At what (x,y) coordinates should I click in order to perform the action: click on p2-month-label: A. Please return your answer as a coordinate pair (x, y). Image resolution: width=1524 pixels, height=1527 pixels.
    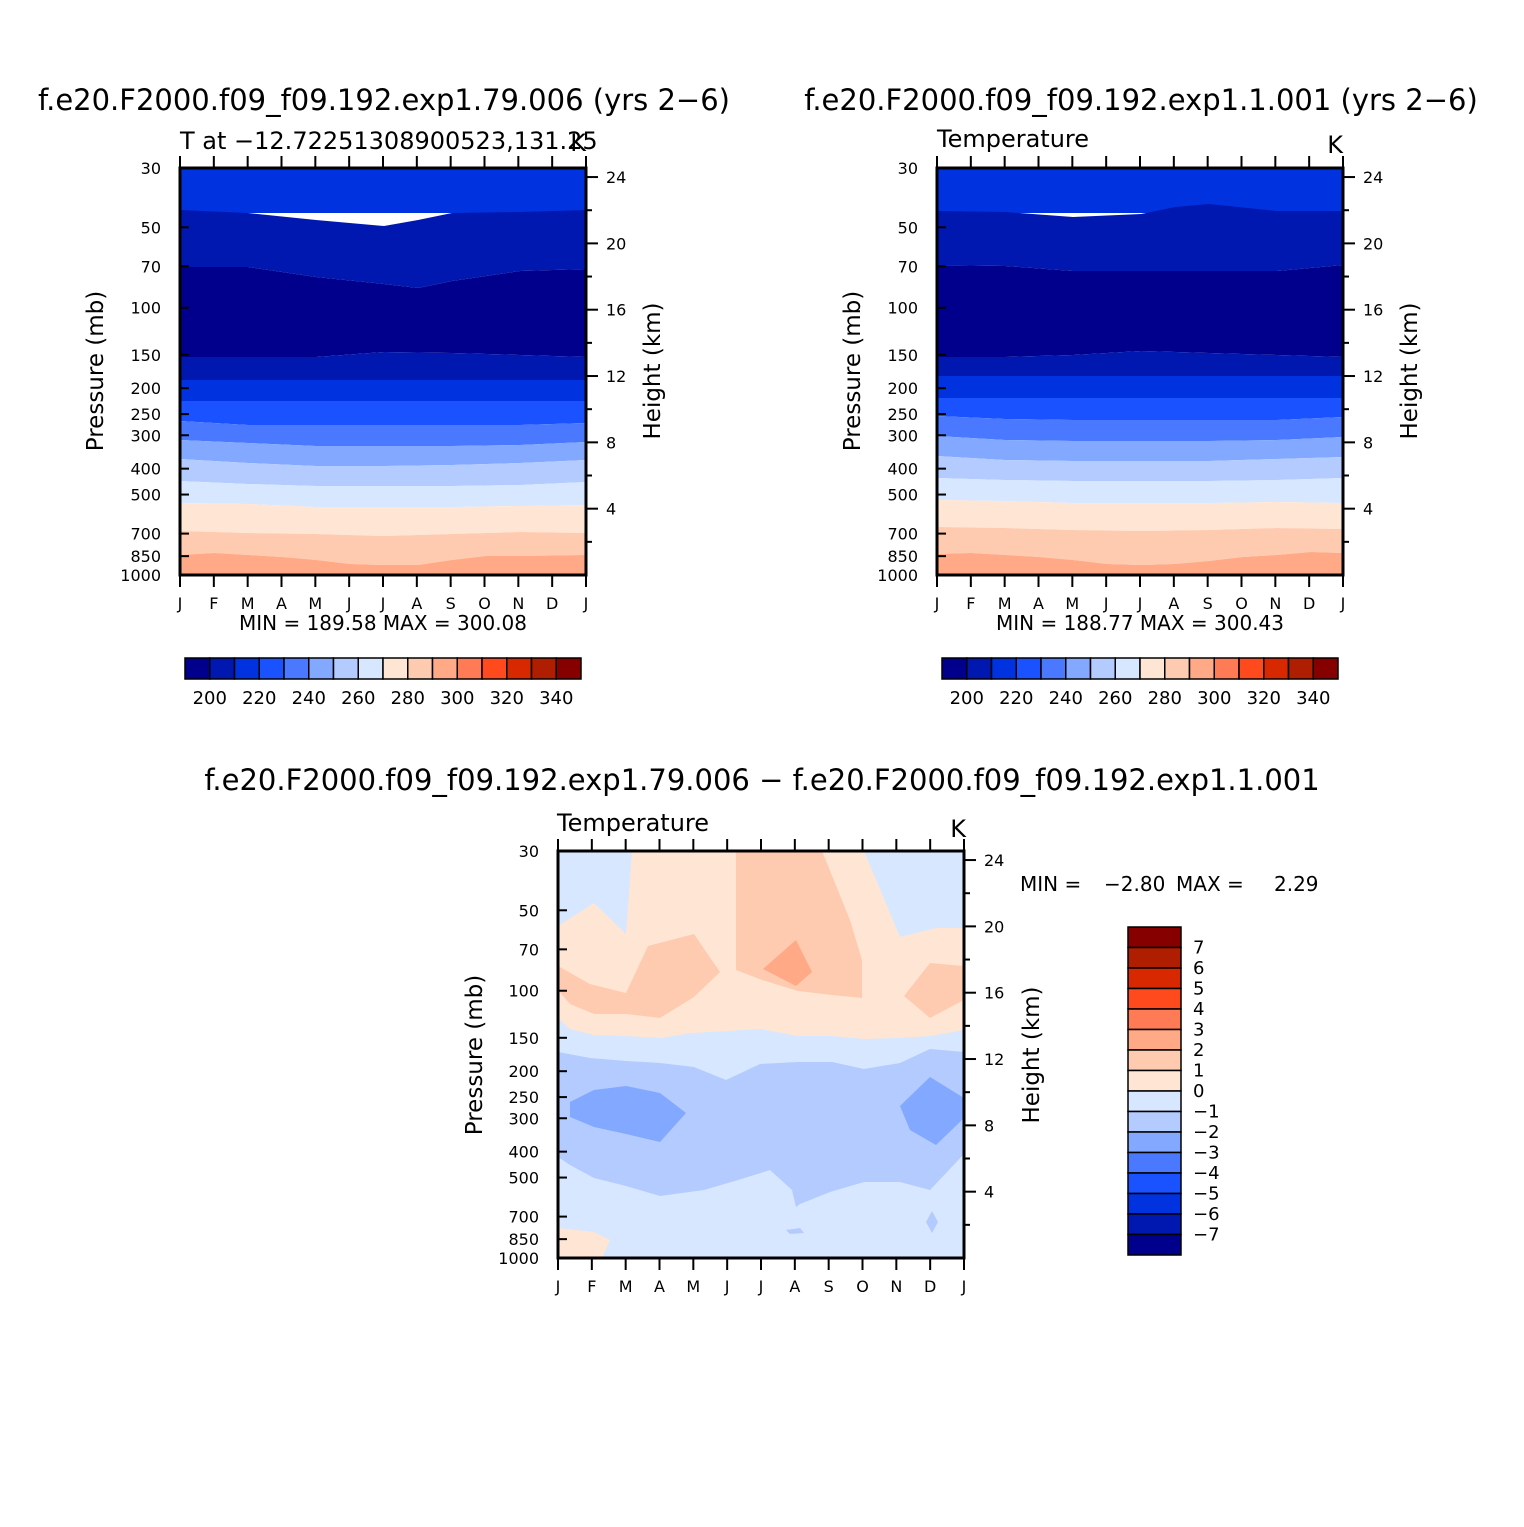
    Looking at the image, I should click on (1038, 603).